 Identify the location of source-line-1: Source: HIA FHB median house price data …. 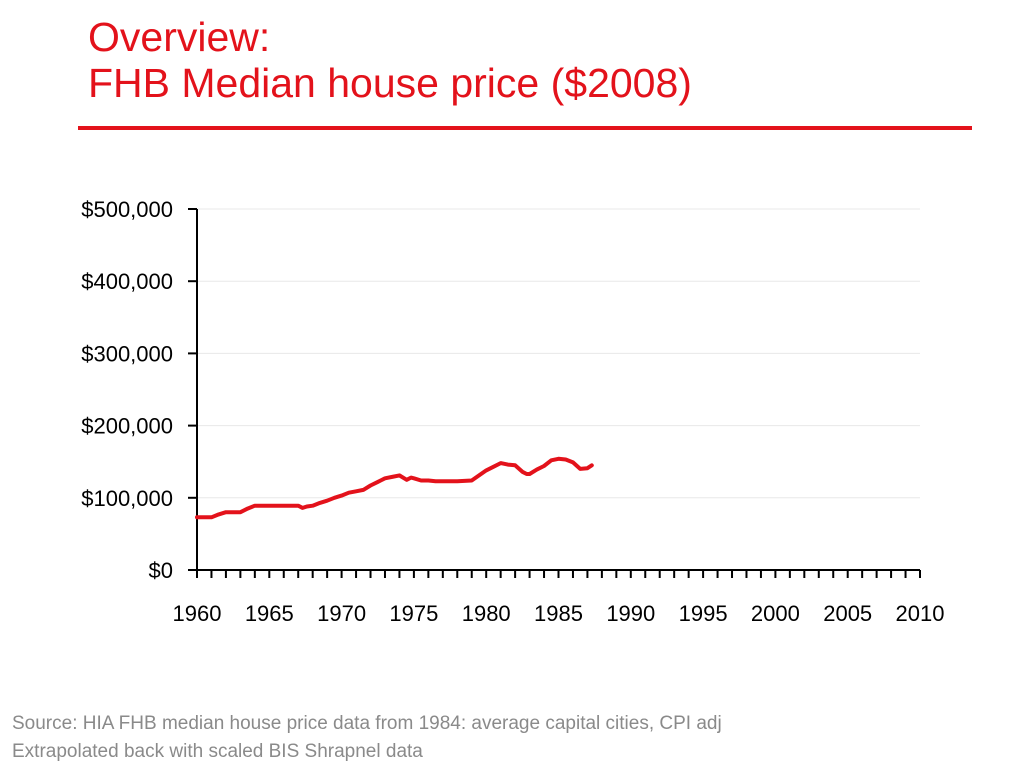
(367, 723).